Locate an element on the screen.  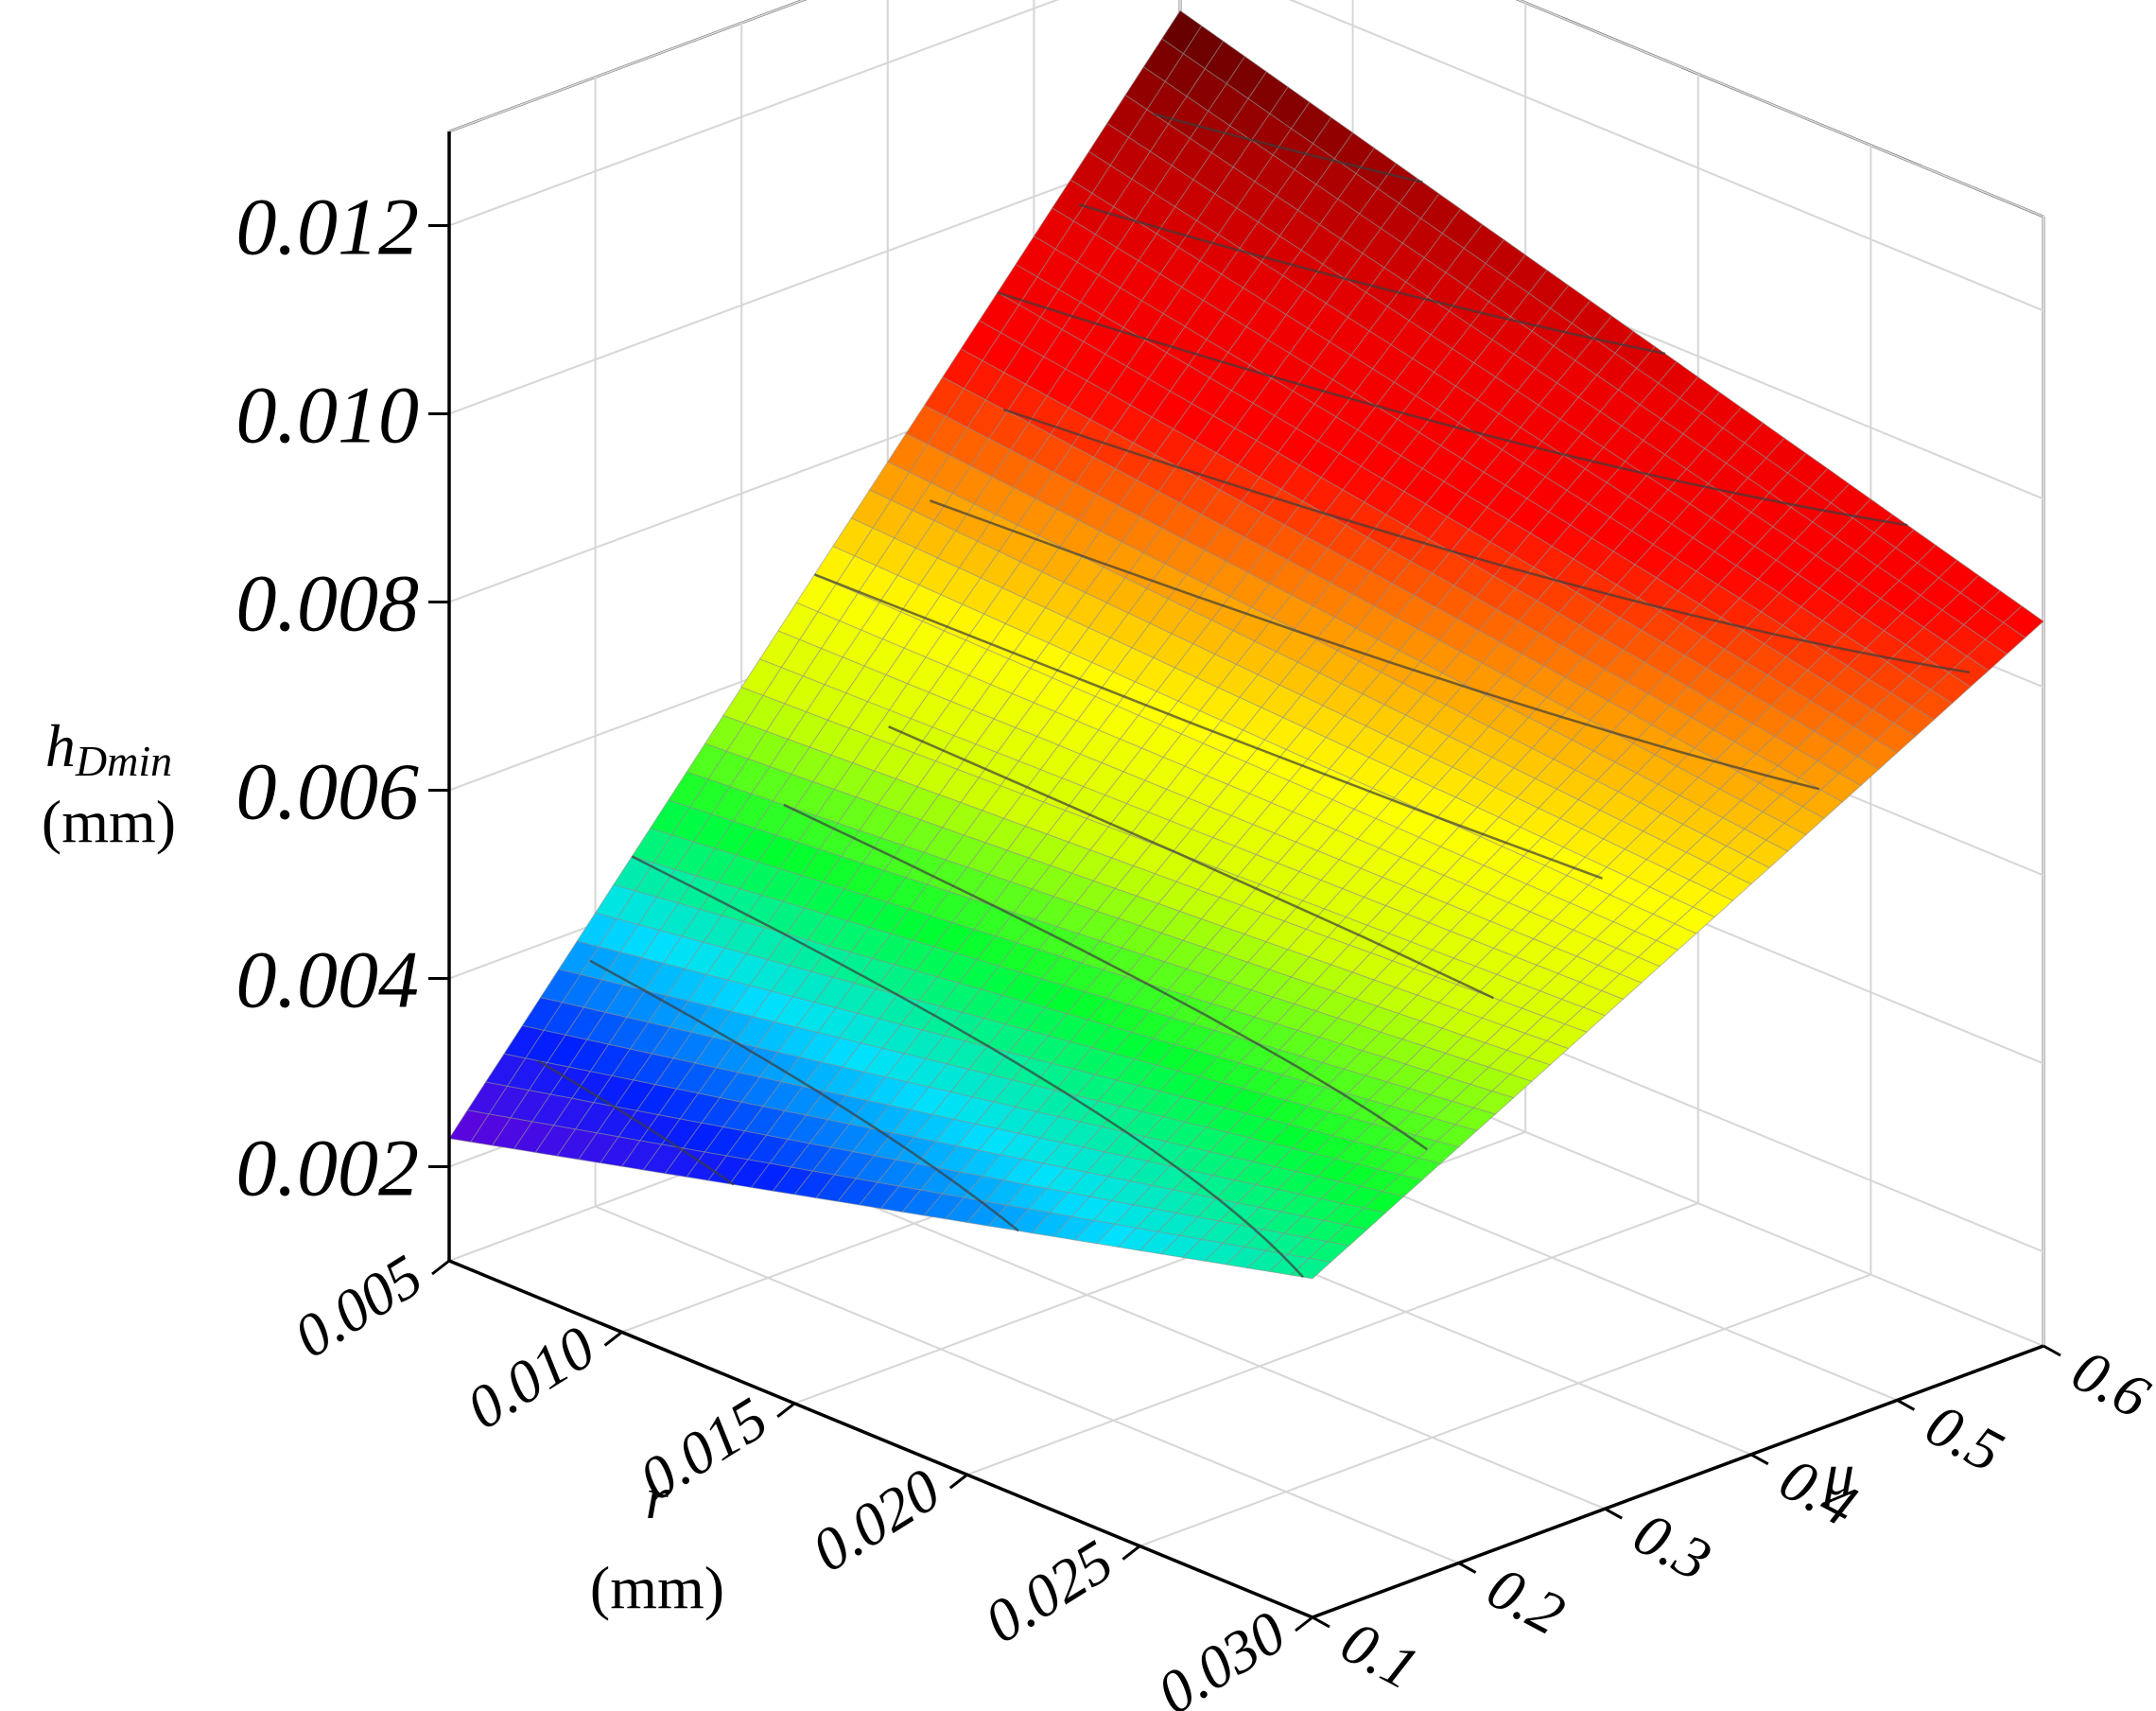
x-tick-label: 0.010 is located at coordinates (530, 1377).